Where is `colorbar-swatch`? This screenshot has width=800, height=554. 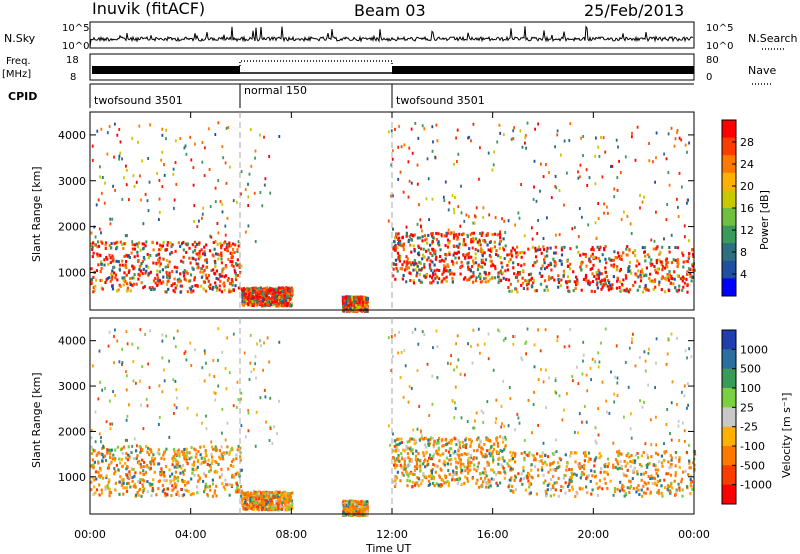 colorbar-swatch is located at coordinates (729, 234).